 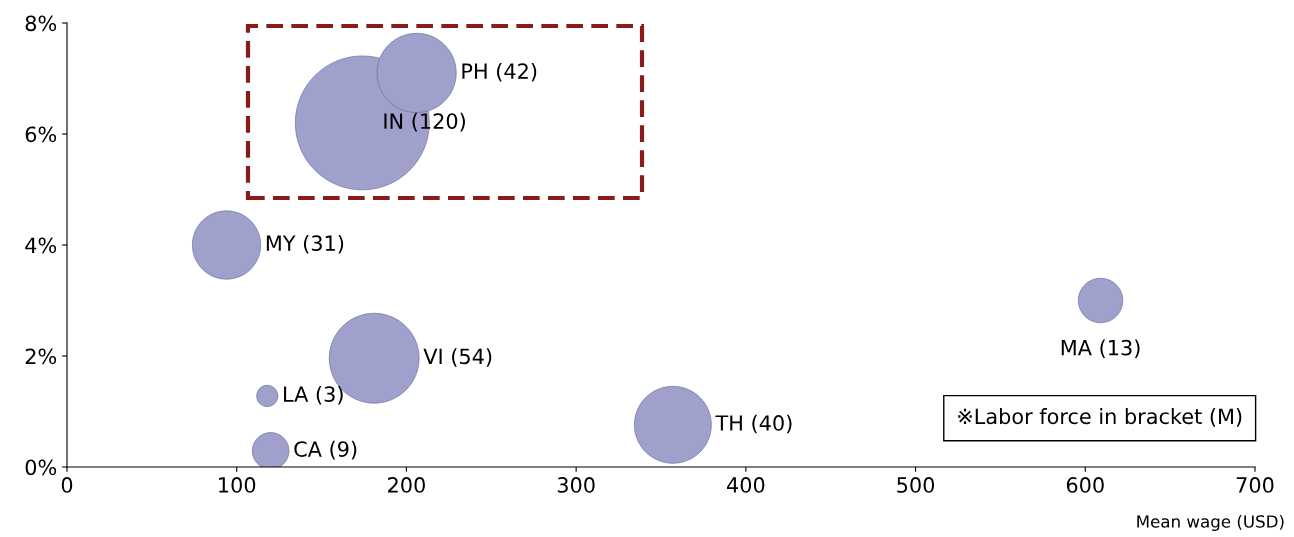 I want to click on annotation: TH (40), so click(x=753, y=424).